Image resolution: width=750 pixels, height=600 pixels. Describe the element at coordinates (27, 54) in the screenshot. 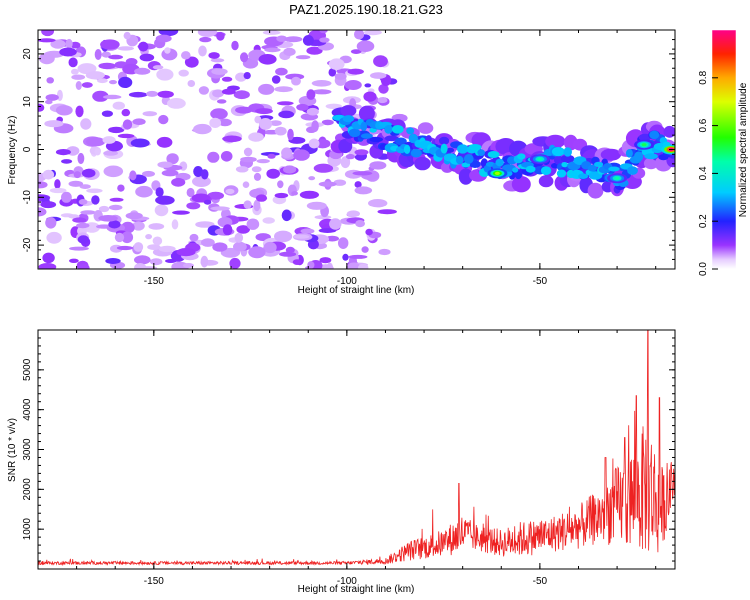

I see `y-tick-label: 20` at that location.